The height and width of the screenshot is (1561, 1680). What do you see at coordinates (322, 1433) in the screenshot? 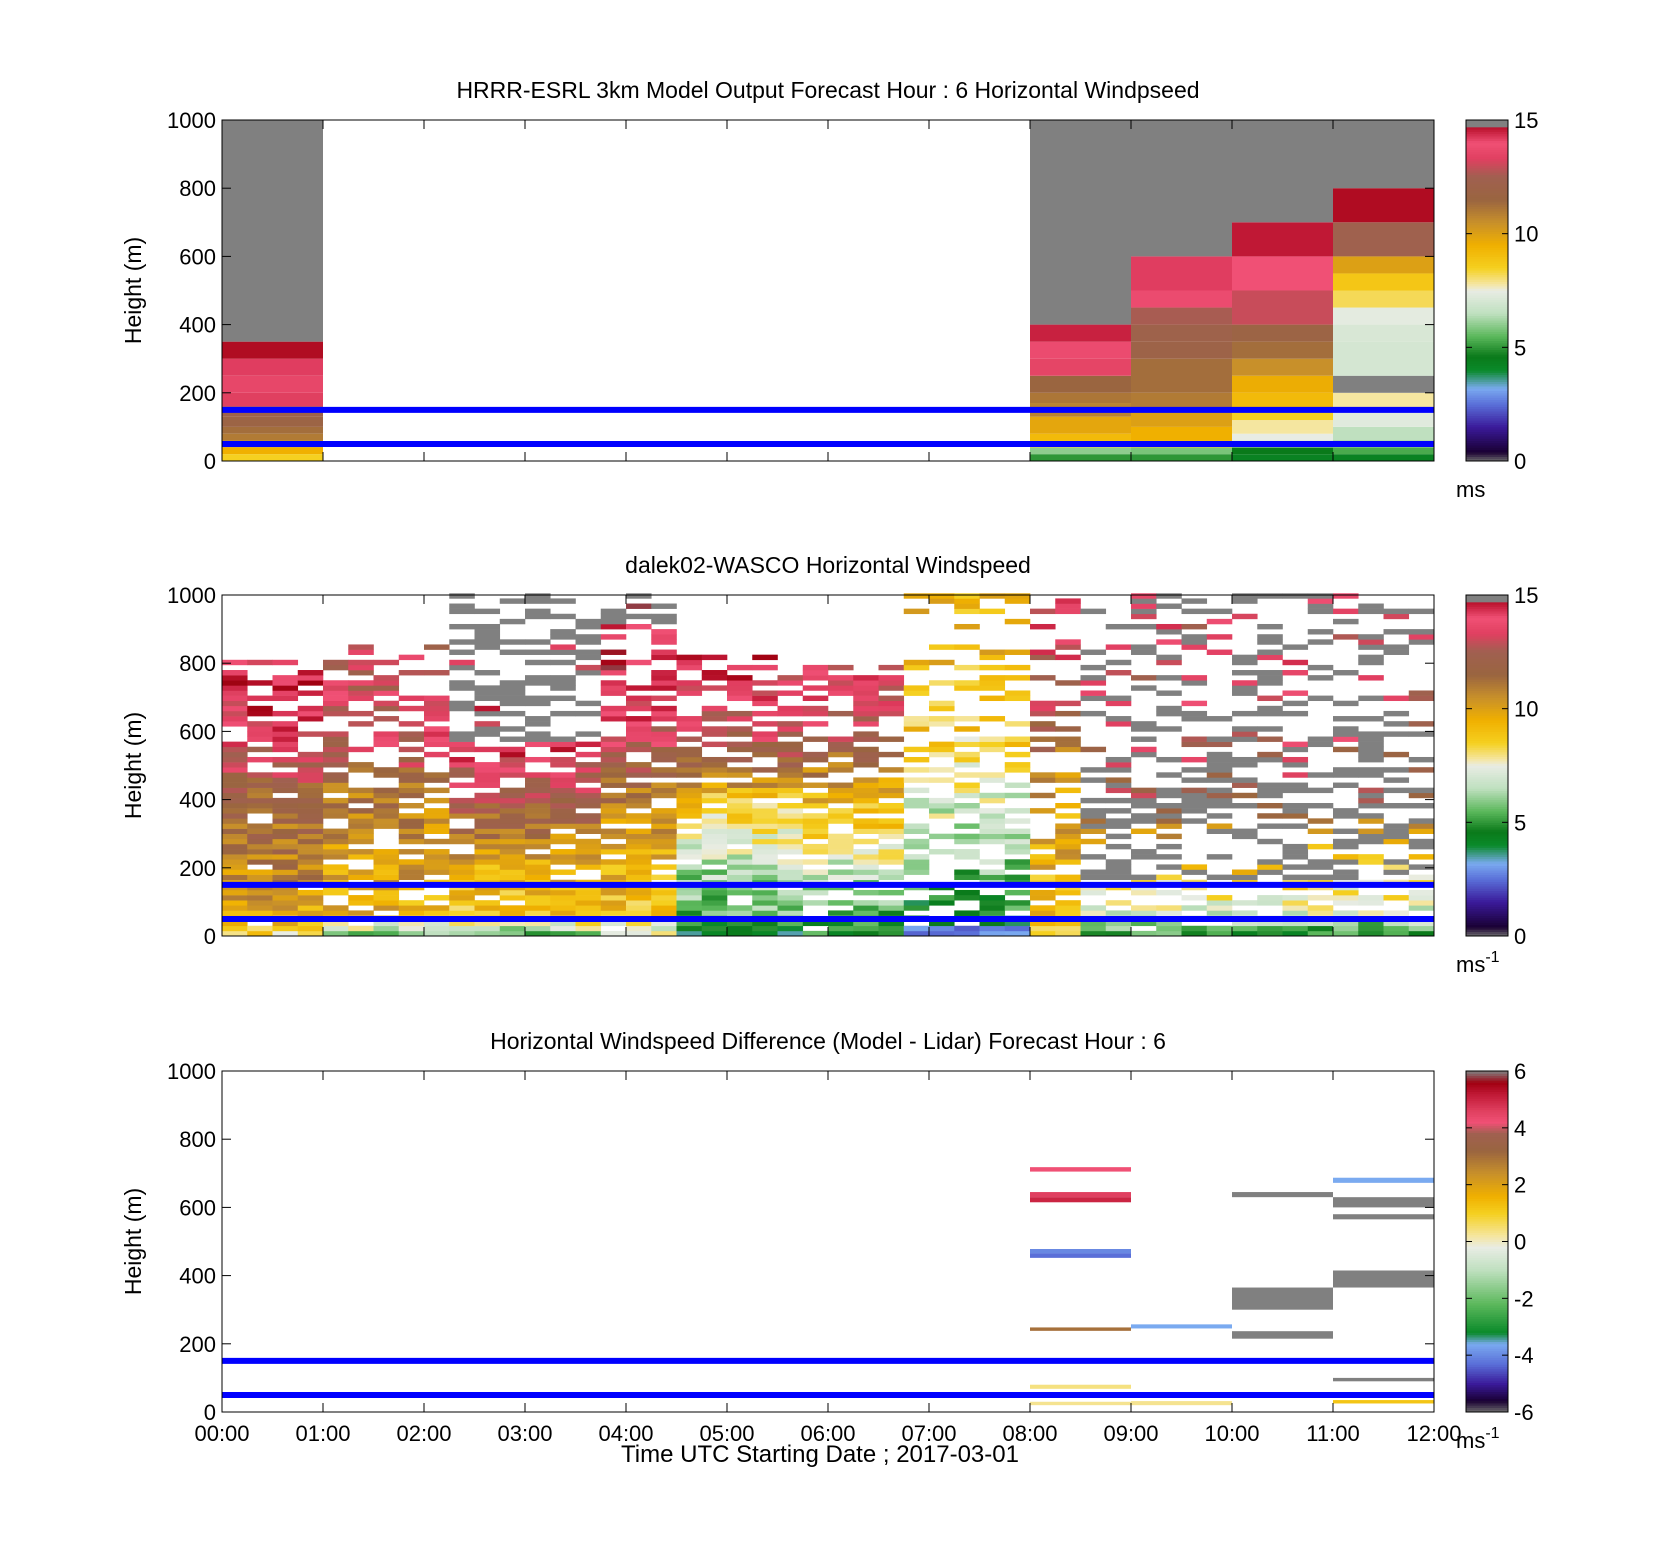
I see `x-tick-label: 01:00` at bounding box center [322, 1433].